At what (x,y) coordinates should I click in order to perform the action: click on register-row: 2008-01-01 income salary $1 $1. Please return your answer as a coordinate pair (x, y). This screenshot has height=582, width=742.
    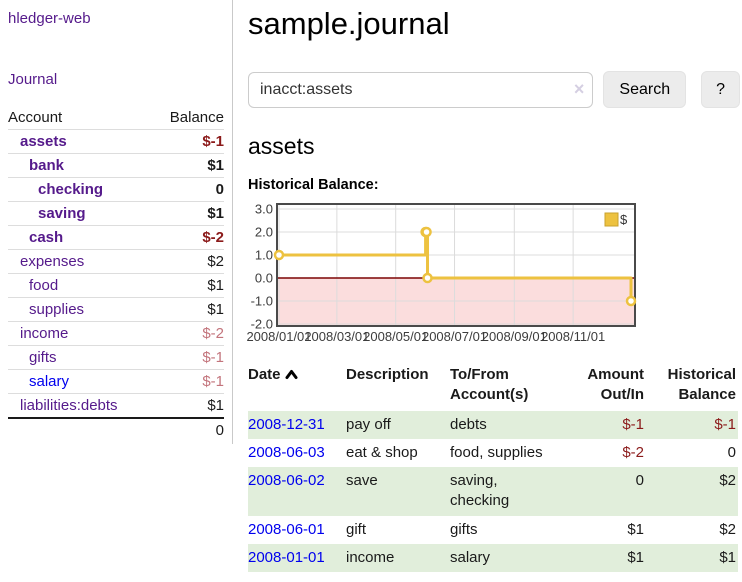
    Looking at the image, I should click on (493, 557).